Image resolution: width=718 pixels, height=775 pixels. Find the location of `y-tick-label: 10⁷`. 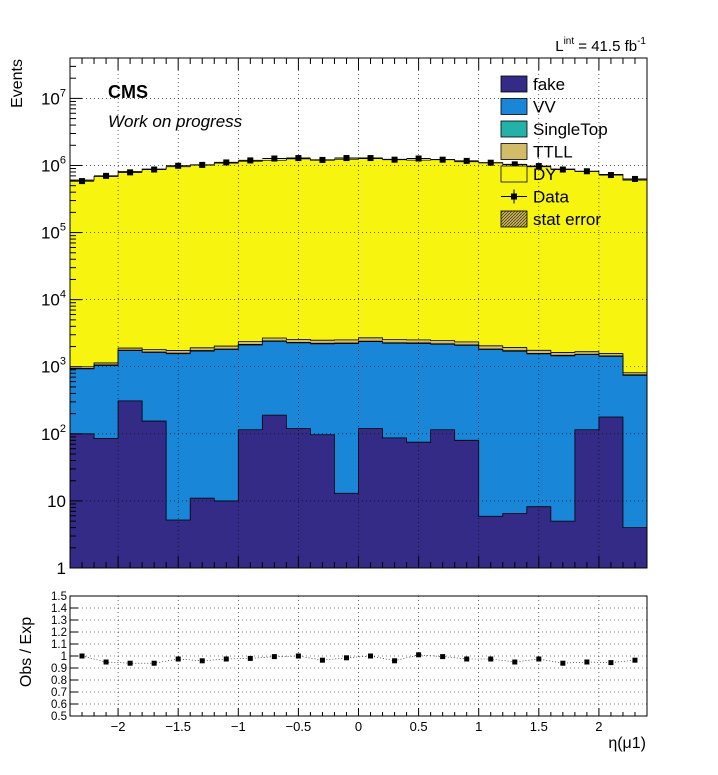

y-tick-label: 10⁷ is located at coordinates (53, 97).